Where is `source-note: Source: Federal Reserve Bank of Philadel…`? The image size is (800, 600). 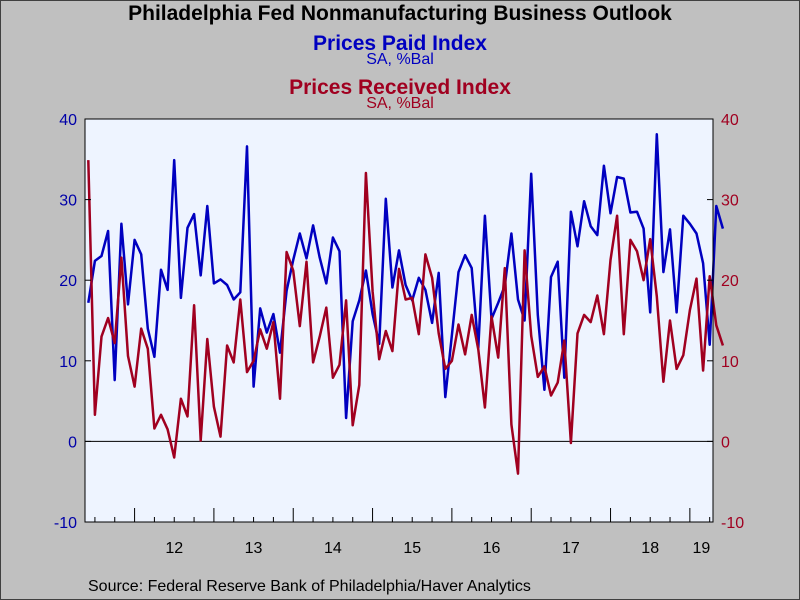 source-note: Source: Federal Reserve Bank of Philadel… is located at coordinates (309, 586).